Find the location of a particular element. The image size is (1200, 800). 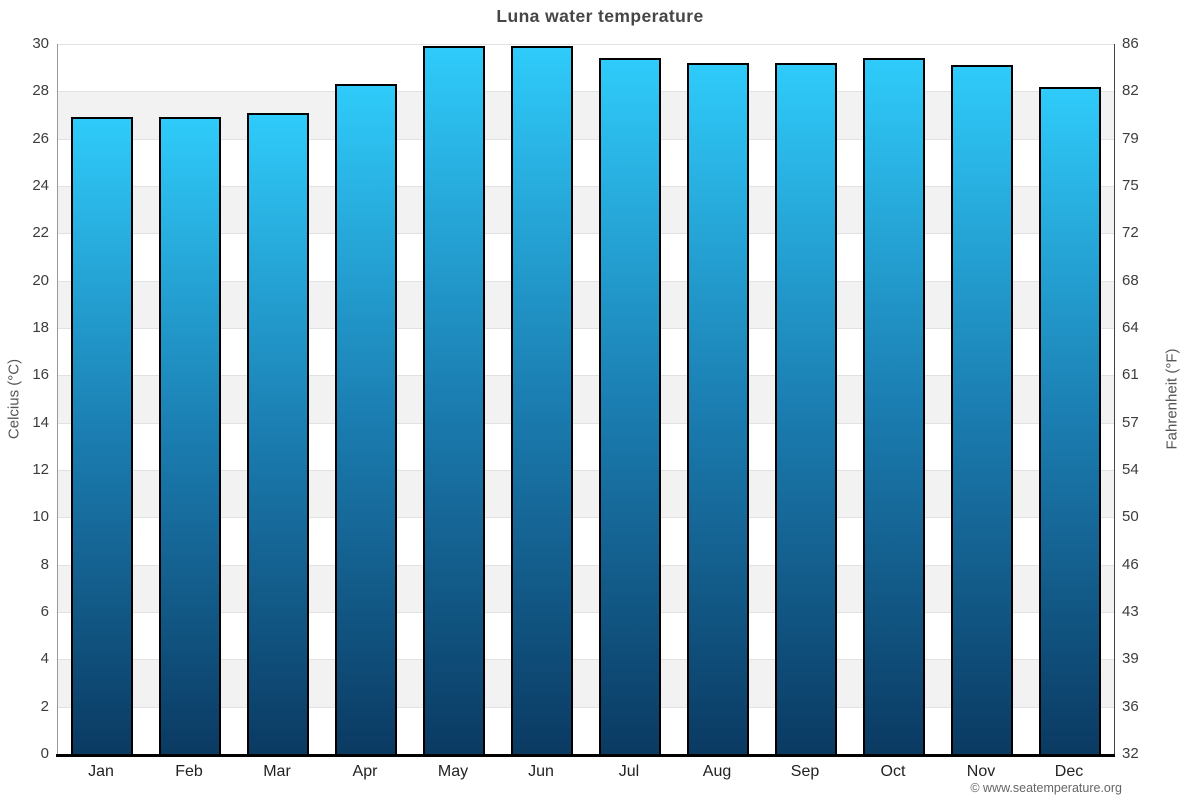

bar-nov is located at coordinates (982, 409).